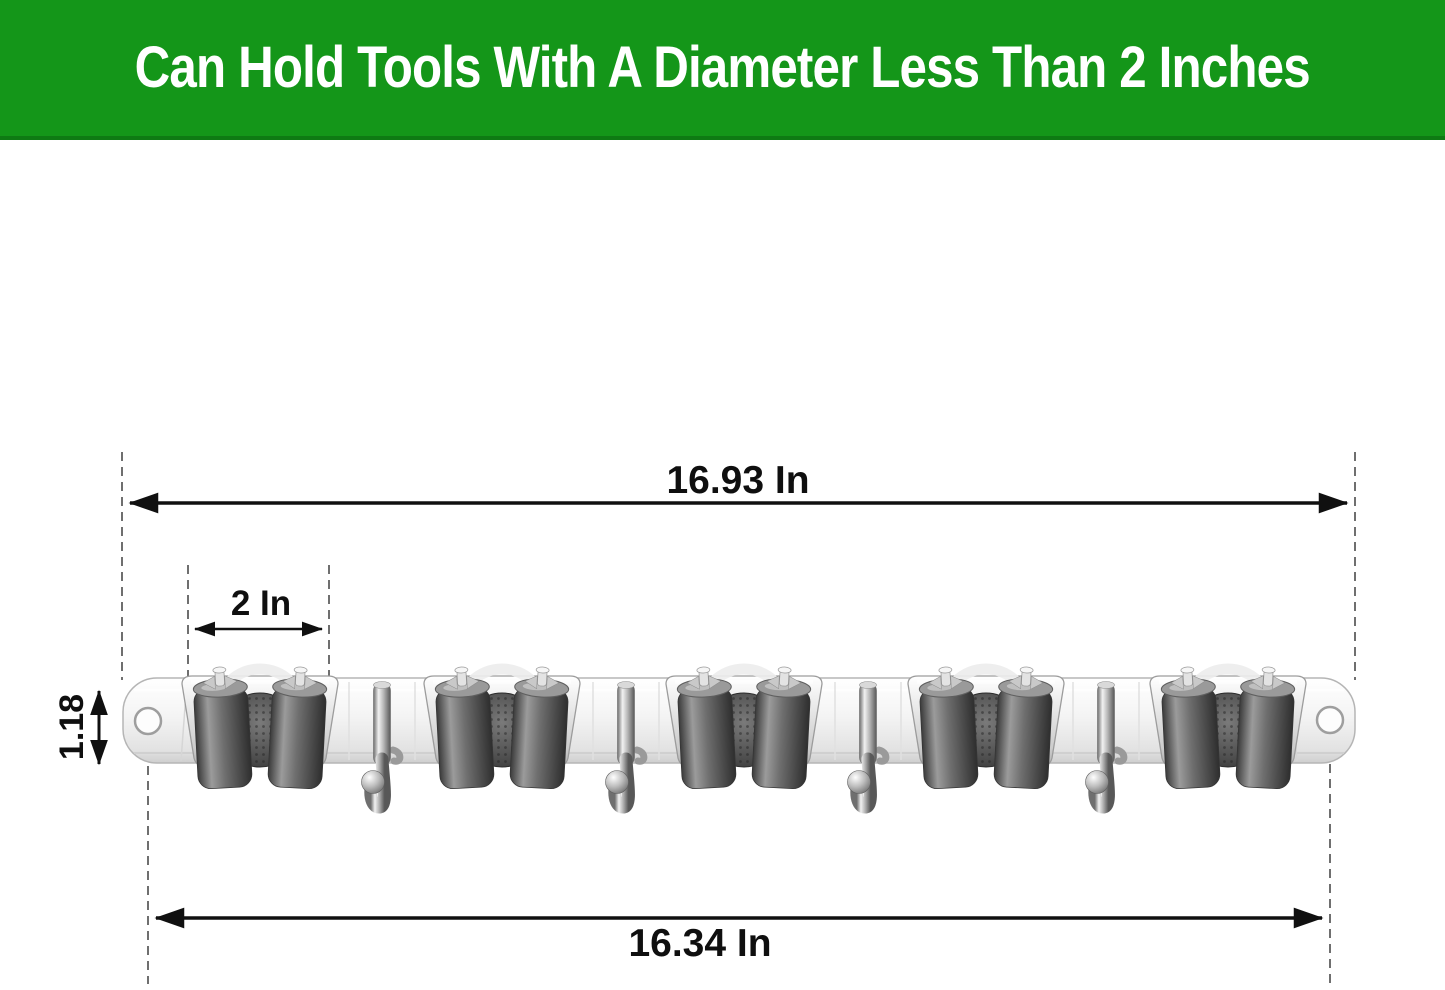  What do you see at coordinates (72, 727) in the screenshot?
I see `dimension-height-label: 1.18` at bounding box center [72, 727].